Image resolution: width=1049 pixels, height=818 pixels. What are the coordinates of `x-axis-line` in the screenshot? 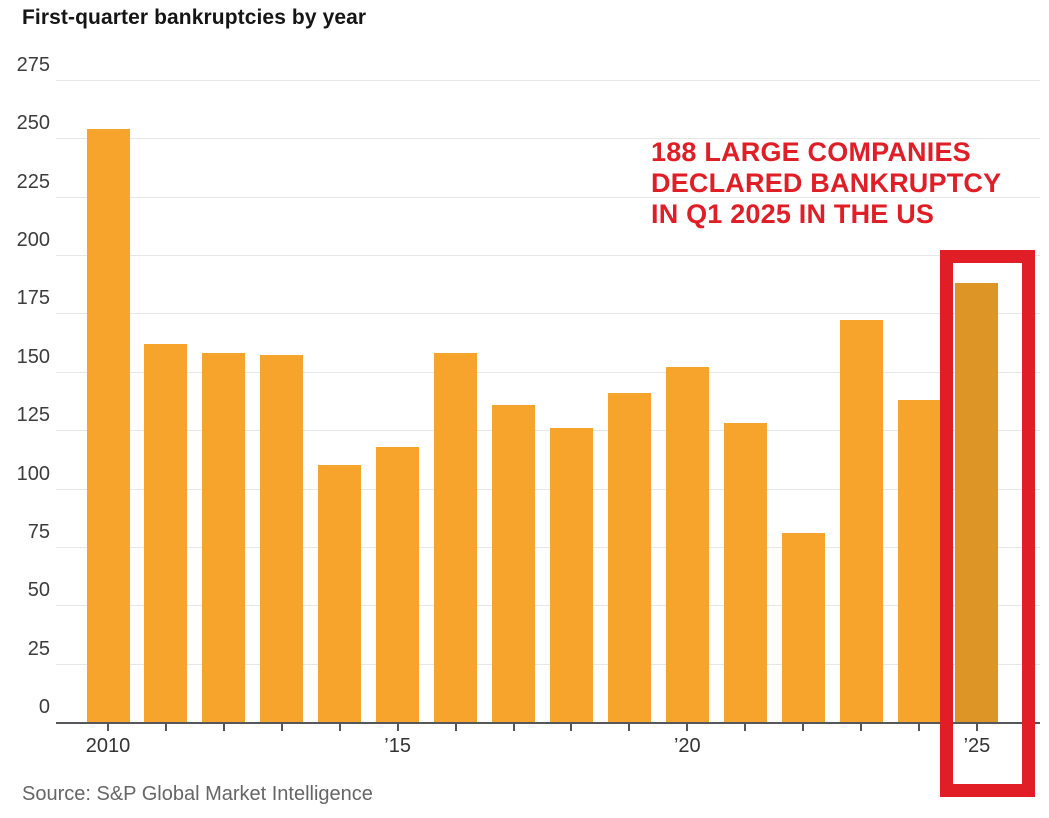 It's located at (548, 723).